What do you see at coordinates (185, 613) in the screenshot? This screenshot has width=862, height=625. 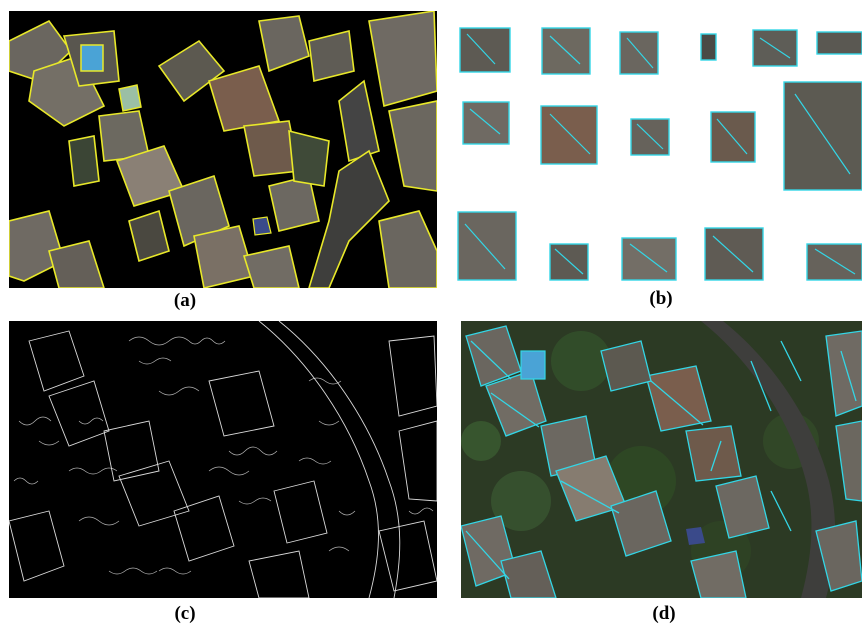 I see `caption-c: (c)` at bounding box center [185, 613].